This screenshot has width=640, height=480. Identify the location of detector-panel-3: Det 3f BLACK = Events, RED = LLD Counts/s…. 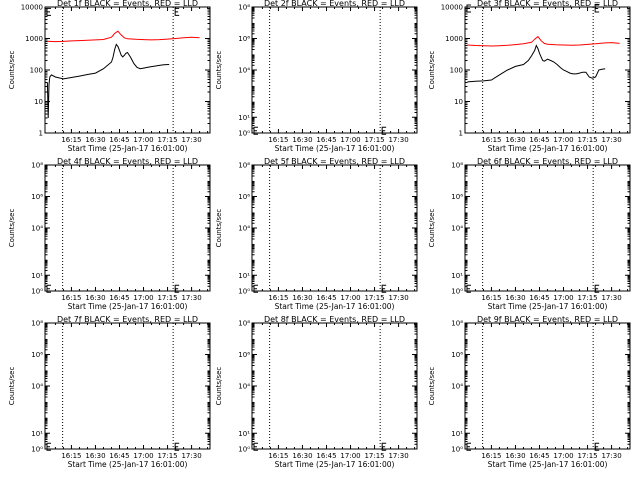
(529, 76).